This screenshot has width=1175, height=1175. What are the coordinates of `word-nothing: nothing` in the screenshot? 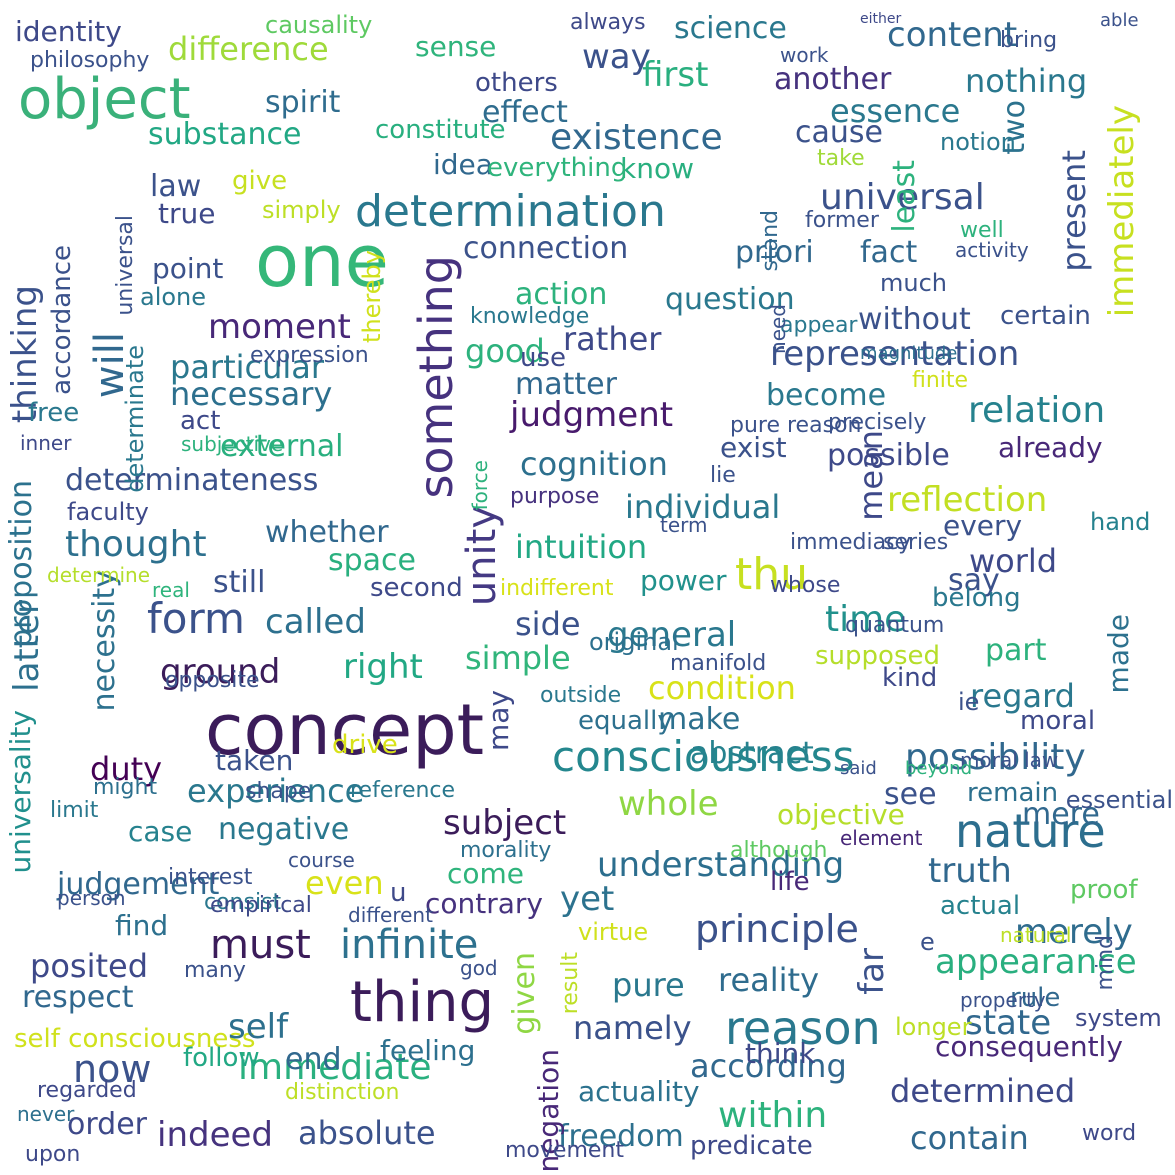 It's located at (1026, 81).